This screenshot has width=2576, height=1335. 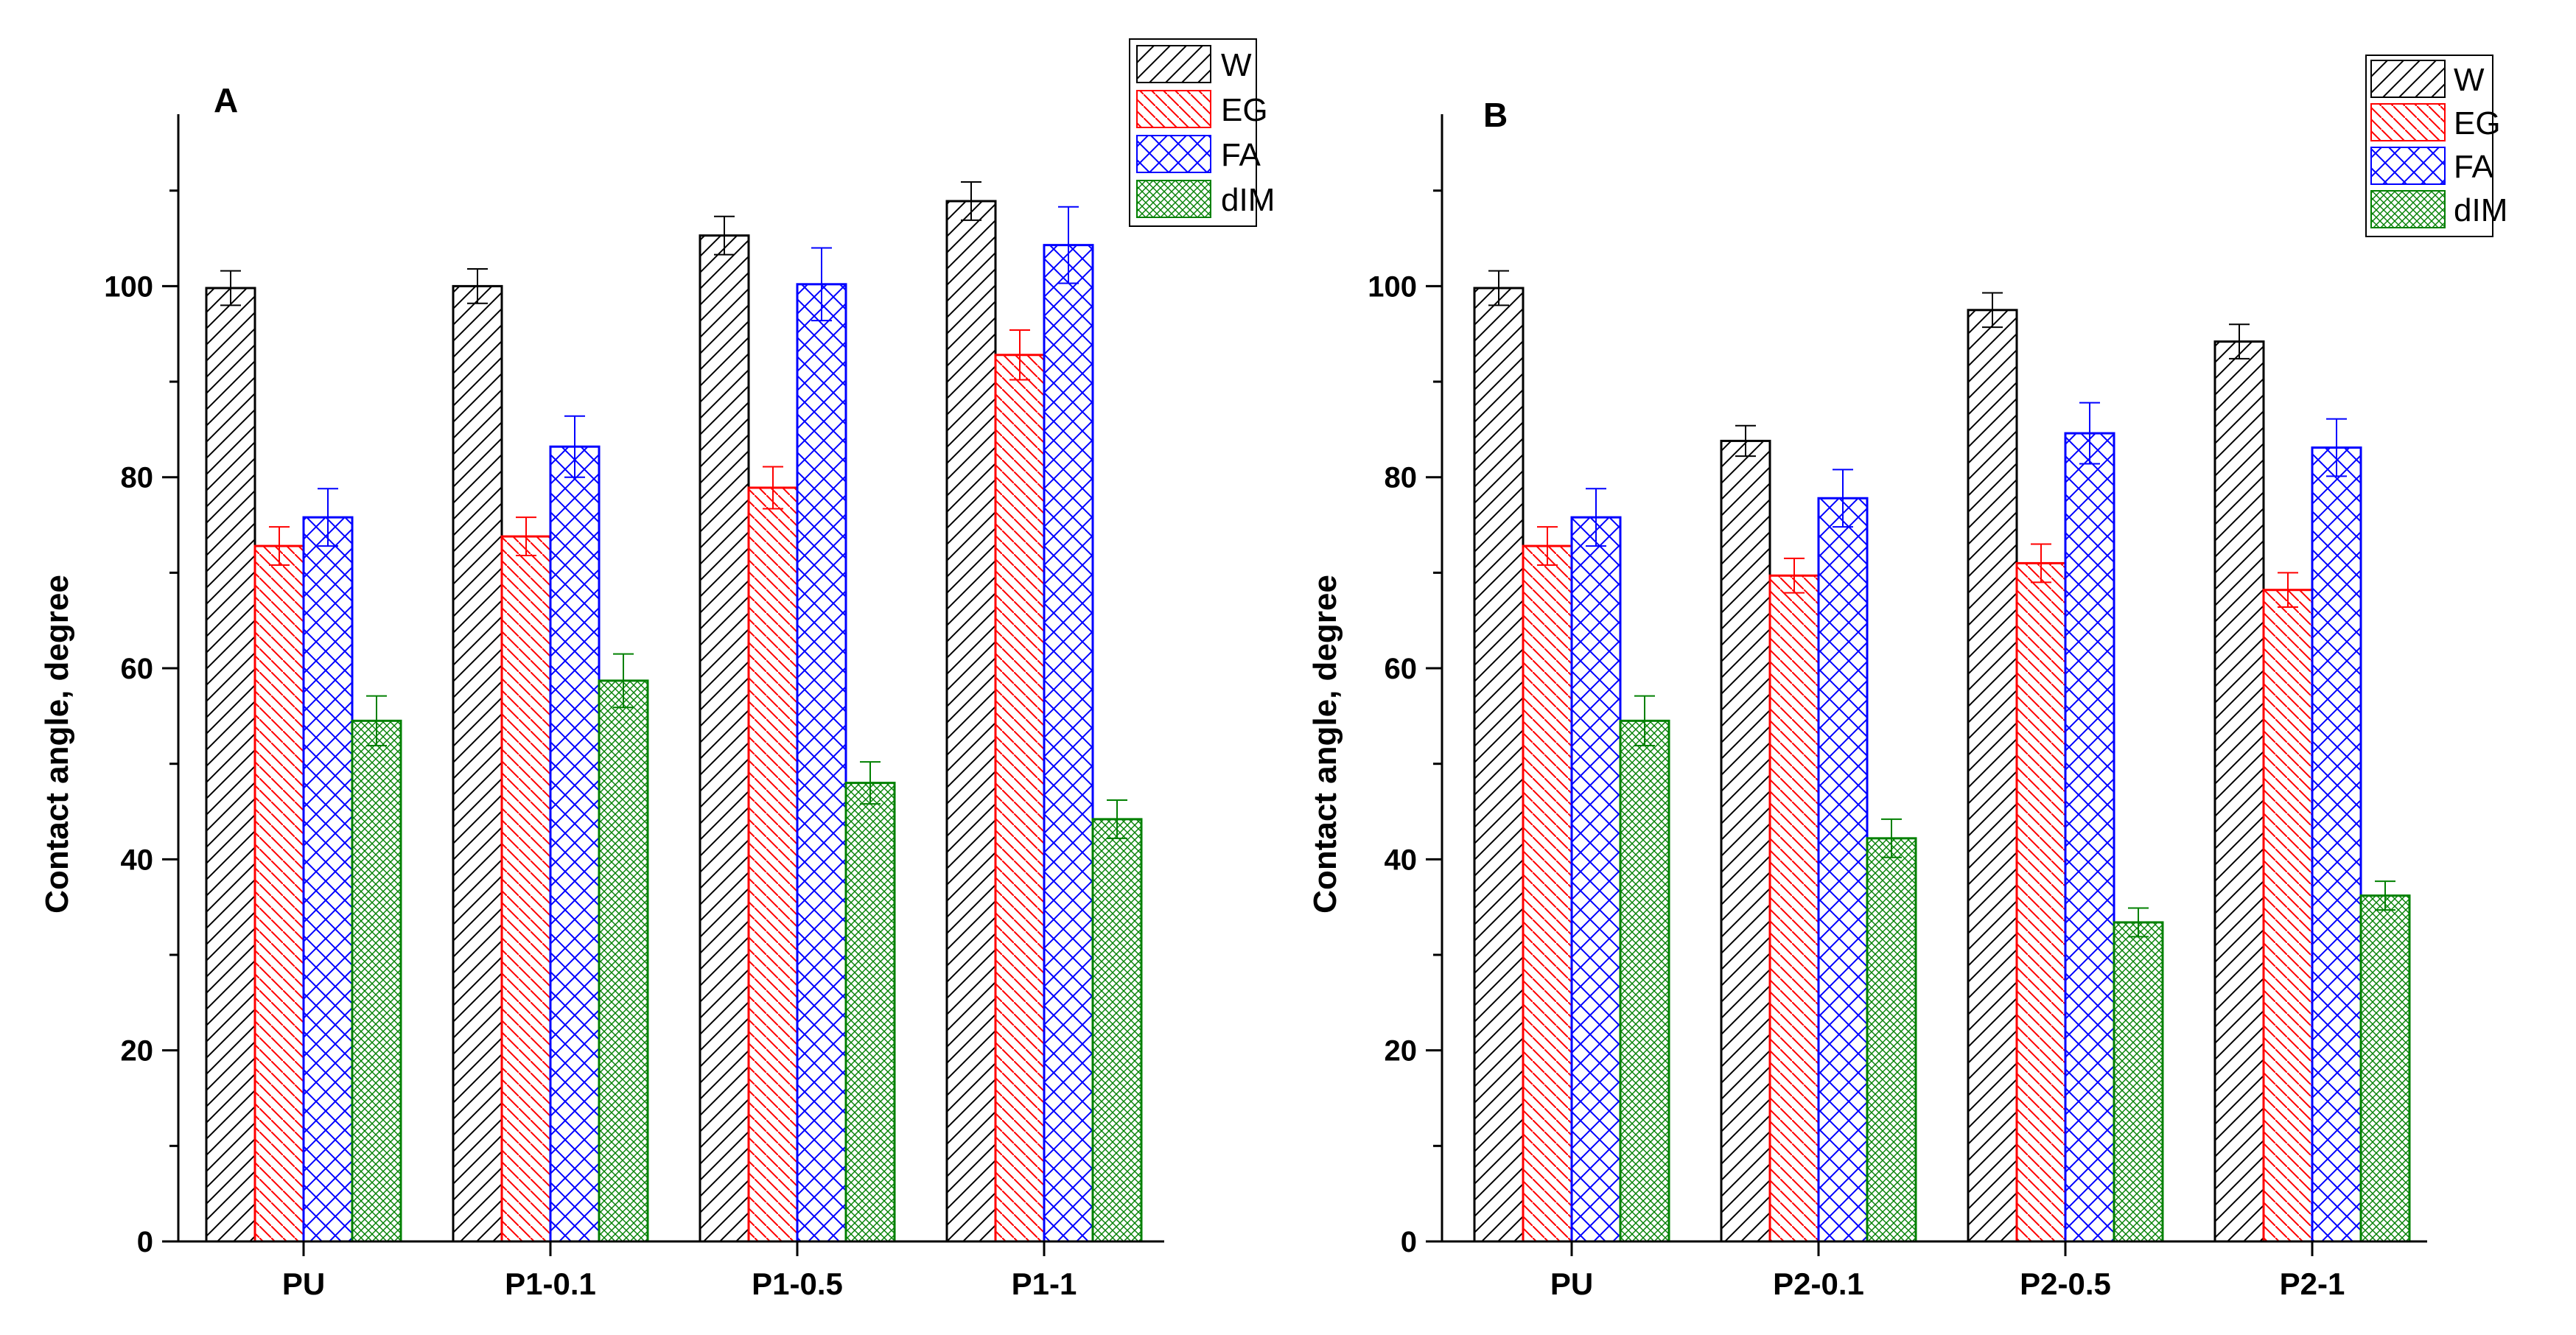 What do you see at coordinates (1019, 355) in the screenshot?
I see `error-bar-a-p1-1-eg` at bounding box center [1019, 355].